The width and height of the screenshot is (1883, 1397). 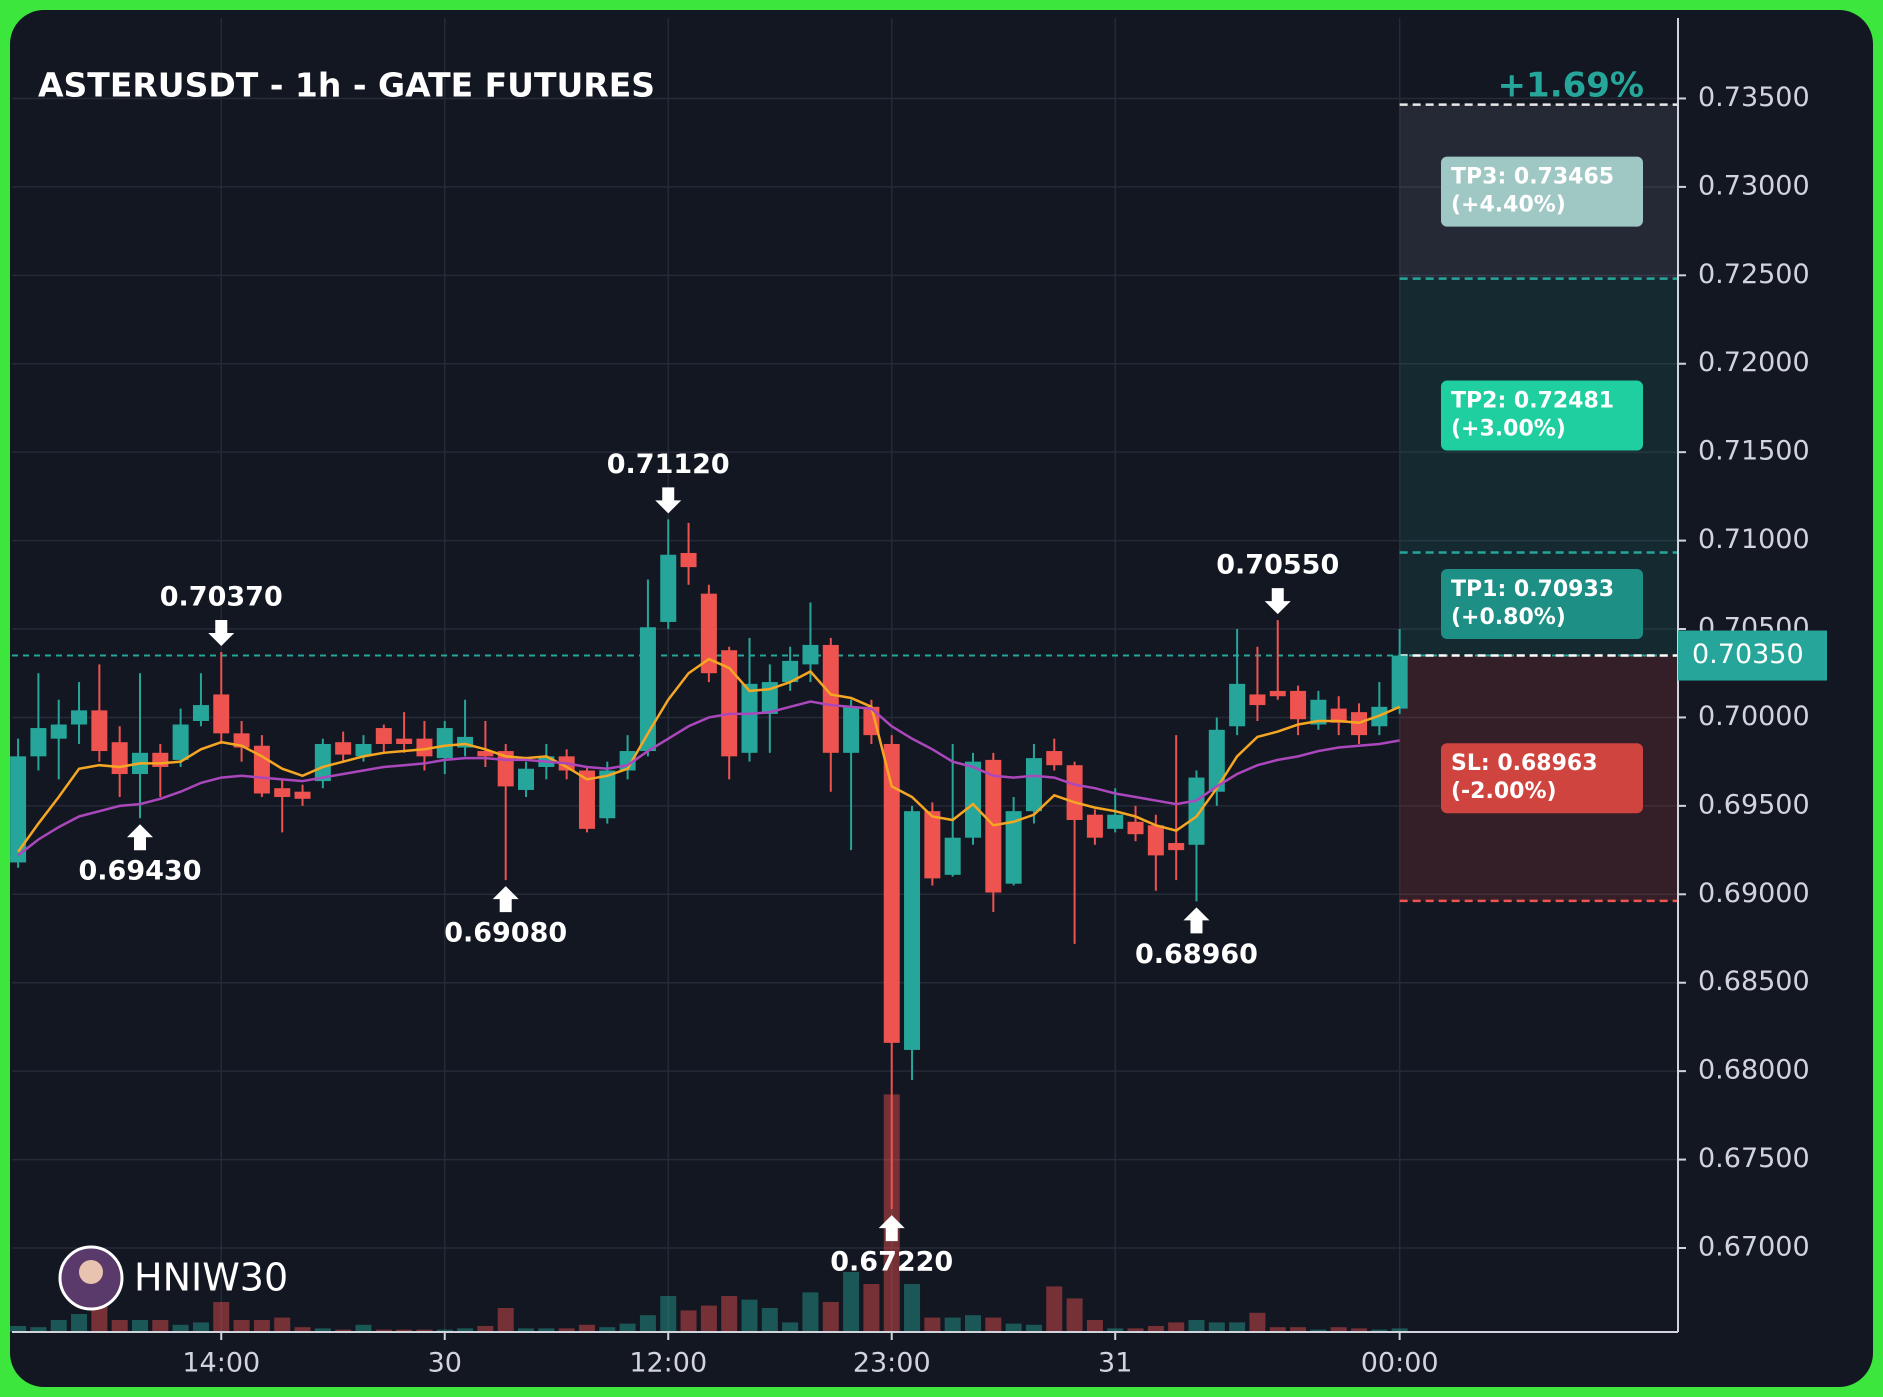 What do you see at coordinates (1754, 804) in the screenshot?
I see `y-tick-label: 0.69500` at bounding box center [1754, 804].